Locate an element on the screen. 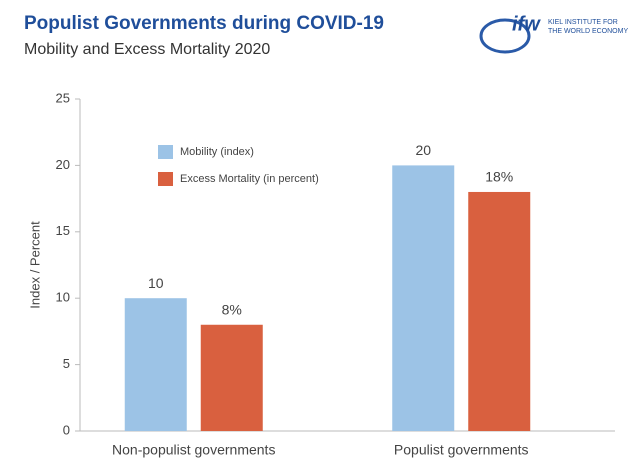 The image size is (640, 469). logo-mark: ifw is located at coordinates (526, 24).